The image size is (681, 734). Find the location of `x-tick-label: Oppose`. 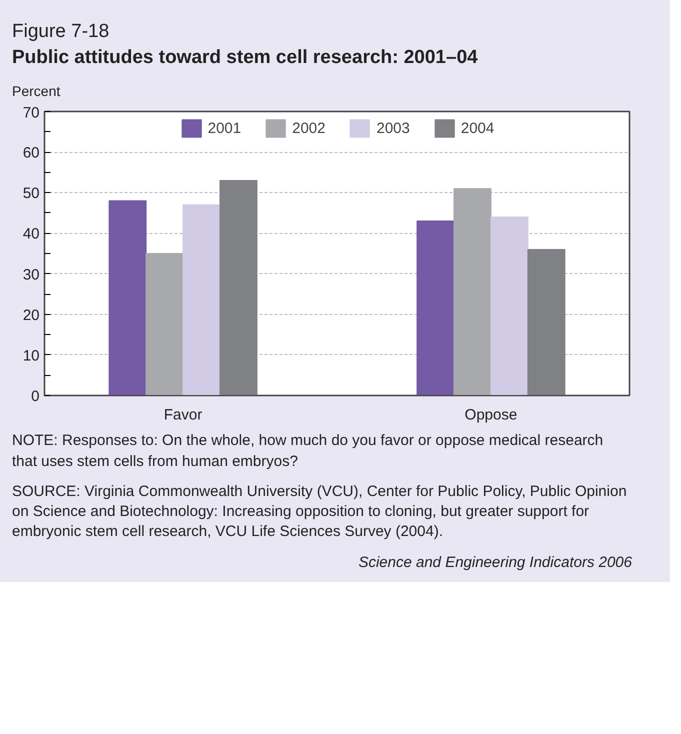

x-tick-label: Oppose is located at coordinates (491, 415).